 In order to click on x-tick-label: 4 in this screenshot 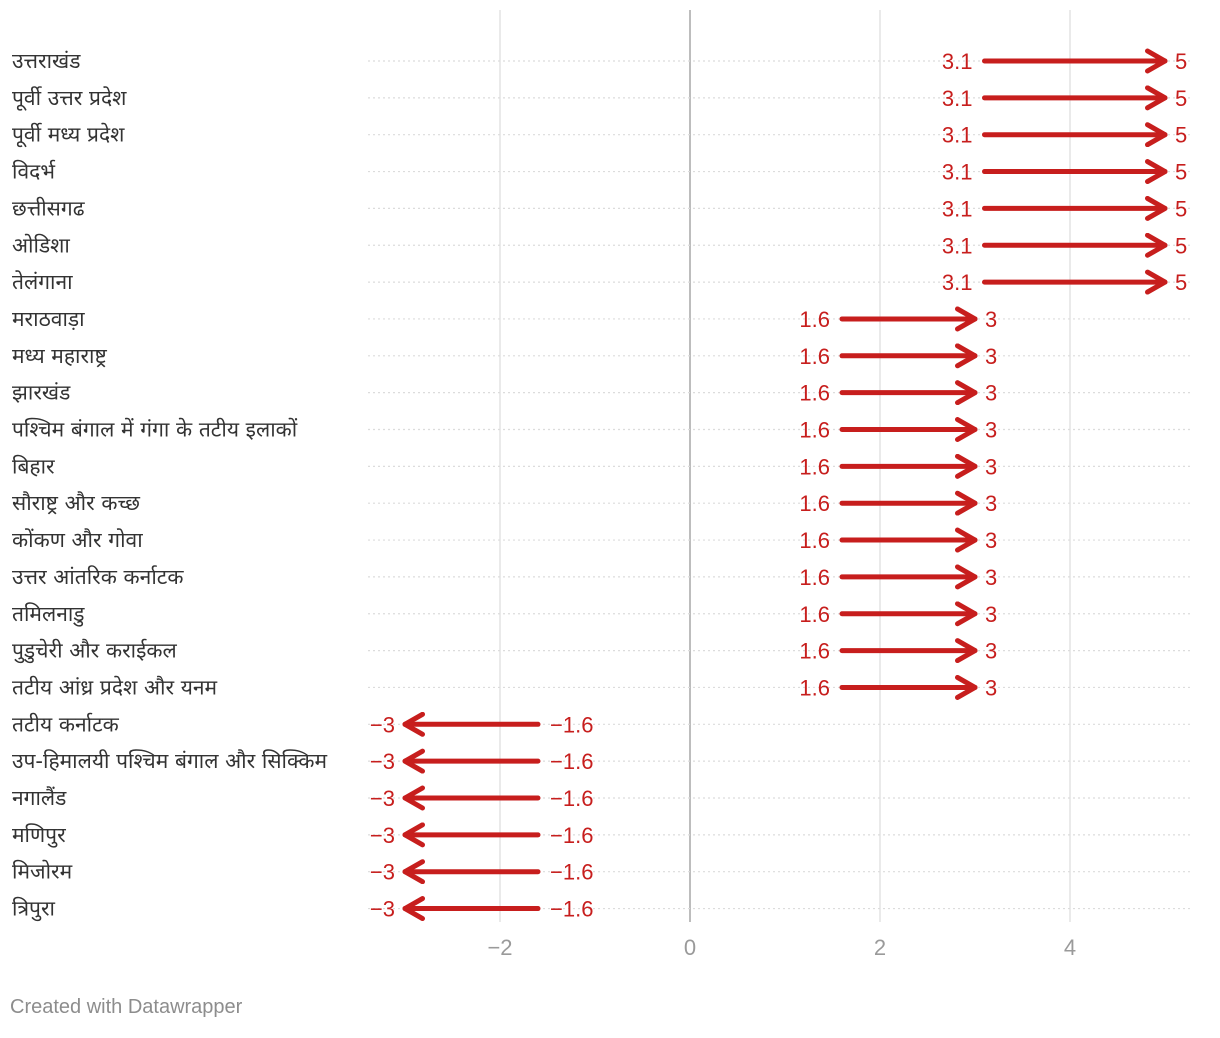, I will do `click(1070, 947)`.